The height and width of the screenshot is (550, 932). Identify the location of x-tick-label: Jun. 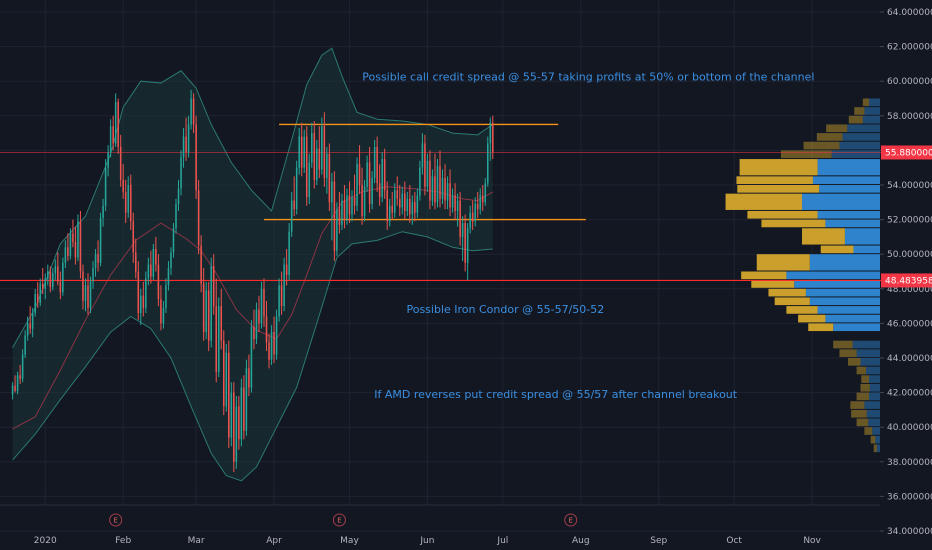
(426, 541).